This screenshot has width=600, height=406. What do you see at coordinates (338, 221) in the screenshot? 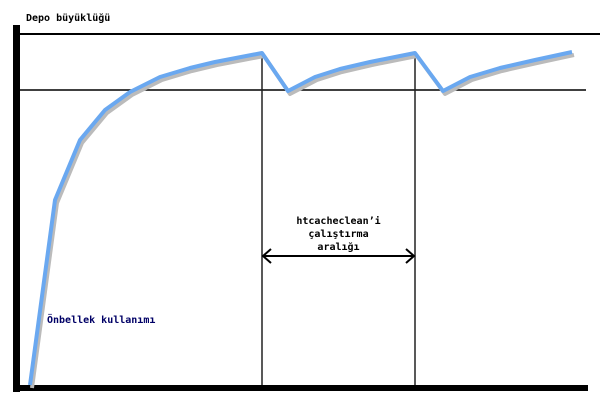
I see `interval-label-line-1: htcacheclean’i` at bounding box center [338, 221].